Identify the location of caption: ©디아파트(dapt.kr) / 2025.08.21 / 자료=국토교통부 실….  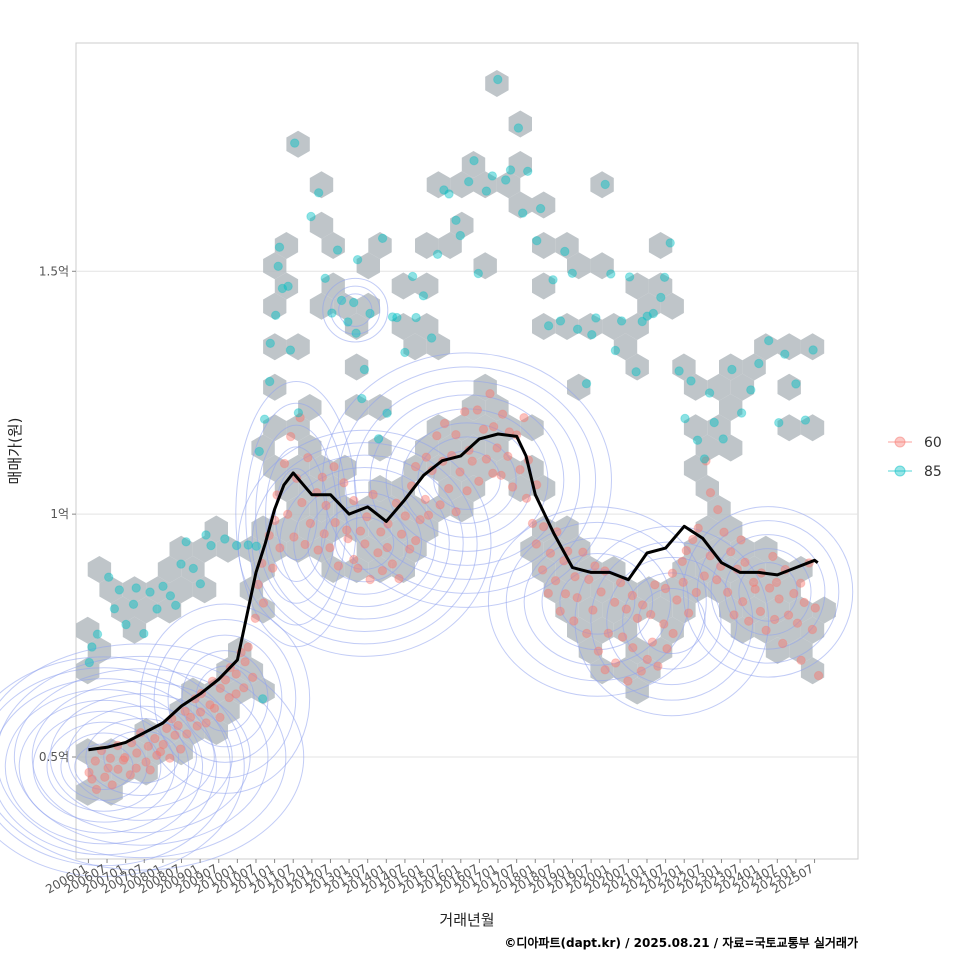
(681, 942).